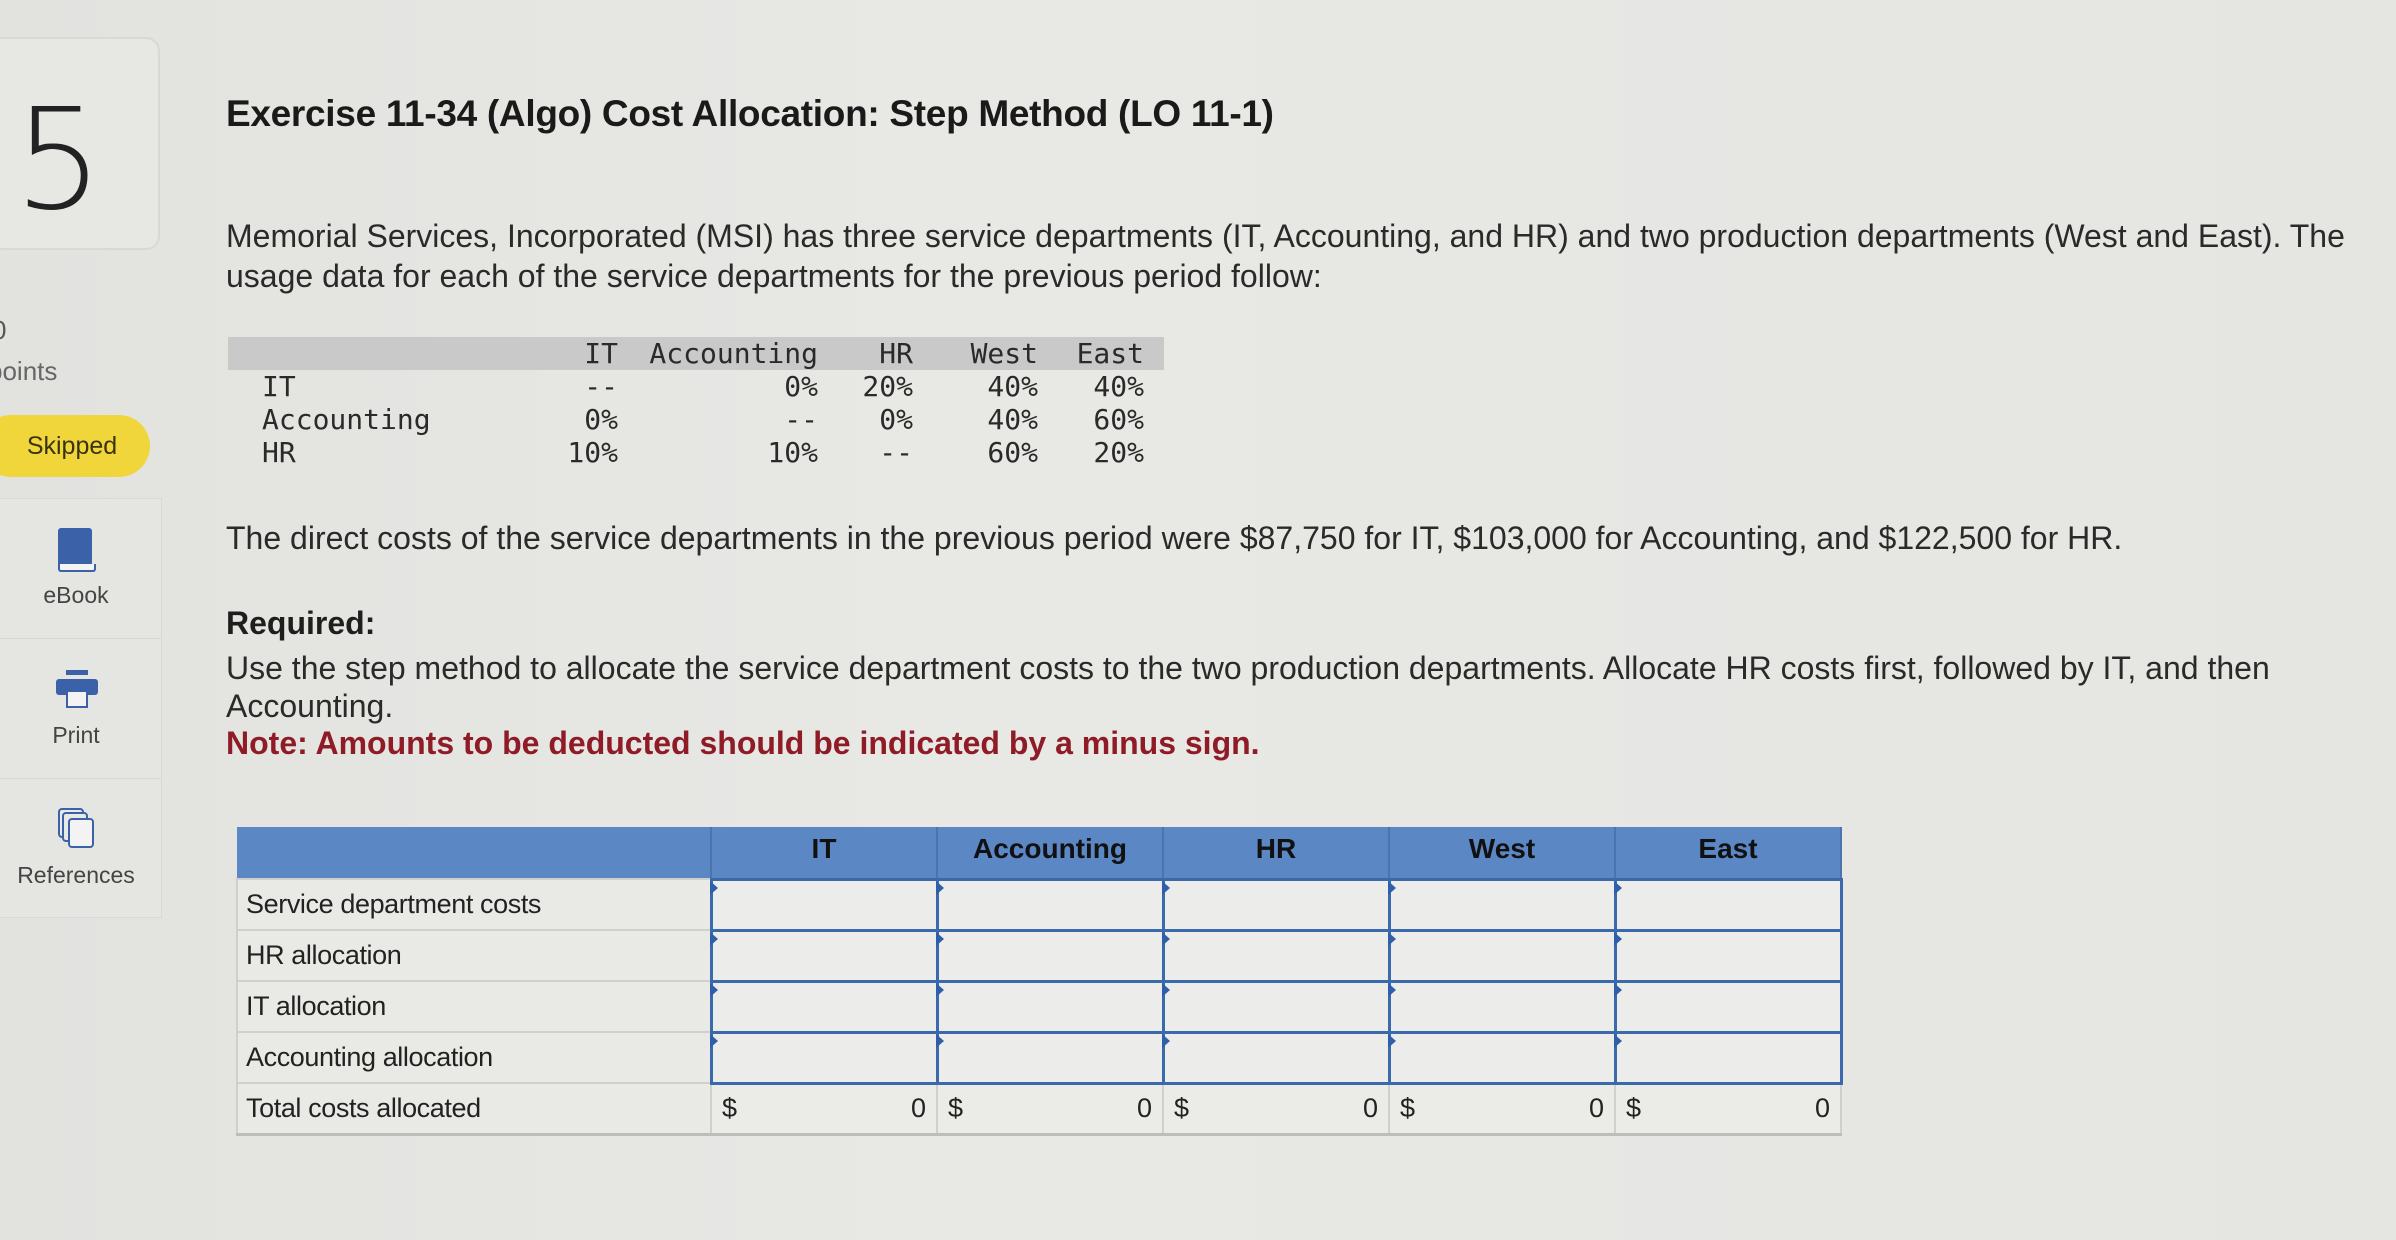 The width and height of the screenshot is (2396, 1240). What do you see at coordinates (3, 330) in the screenshot?
I see `points-value: 0` at bounding box center [3, 330].